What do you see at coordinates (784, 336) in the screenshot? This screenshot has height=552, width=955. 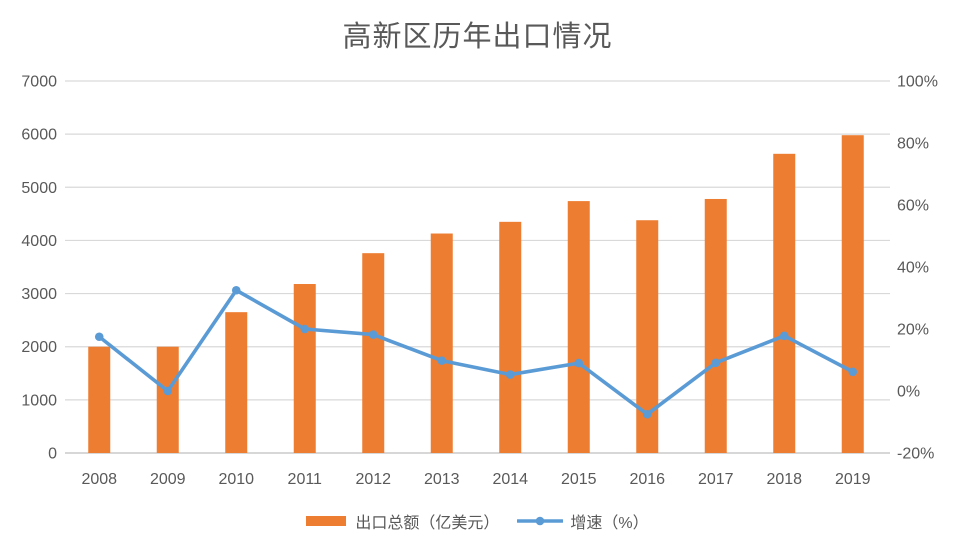 I see `growth-marker-2018` at bounding box center [784, 336].